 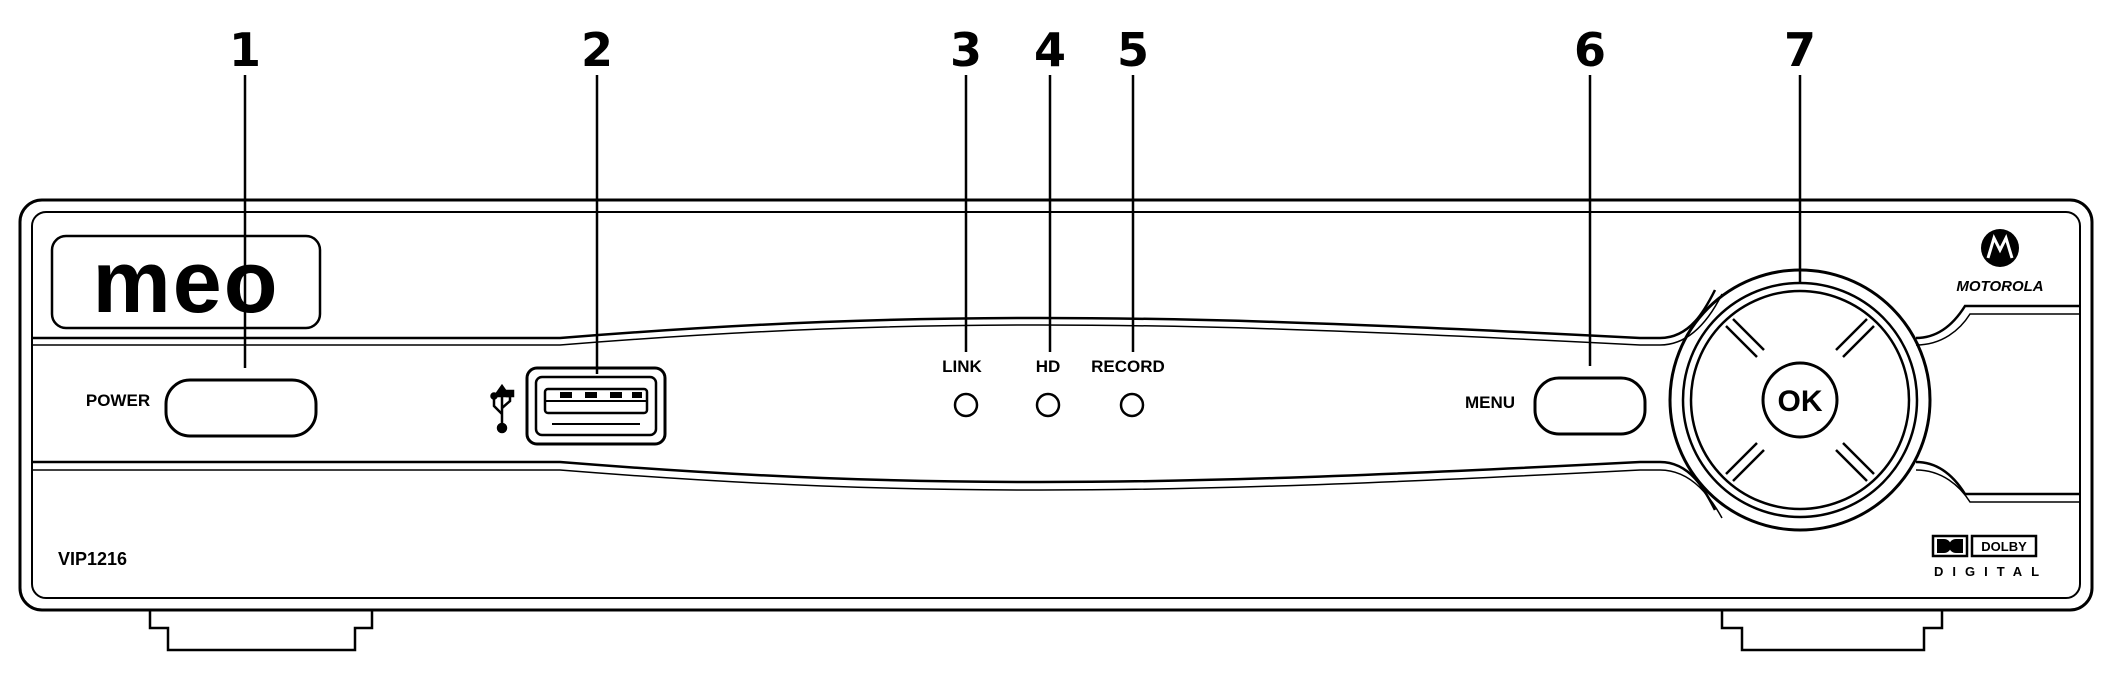 I want to click on dolby-logo-icon, so click(x=1950, y=546).